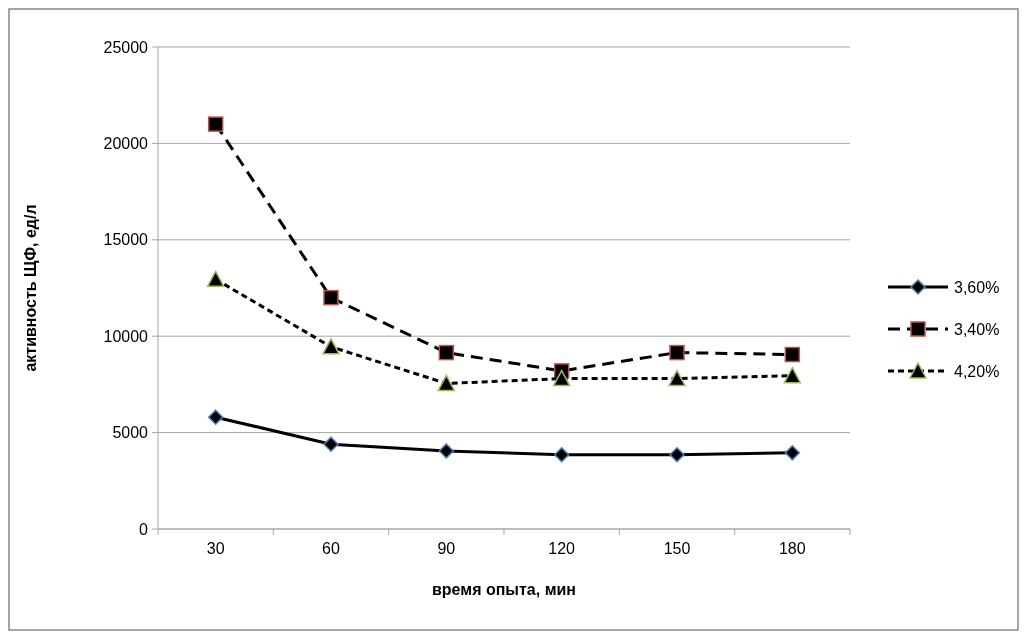 This screenshot has height=639, width=1027. I want to click on x-tick-label: 180, so click(792, 548).